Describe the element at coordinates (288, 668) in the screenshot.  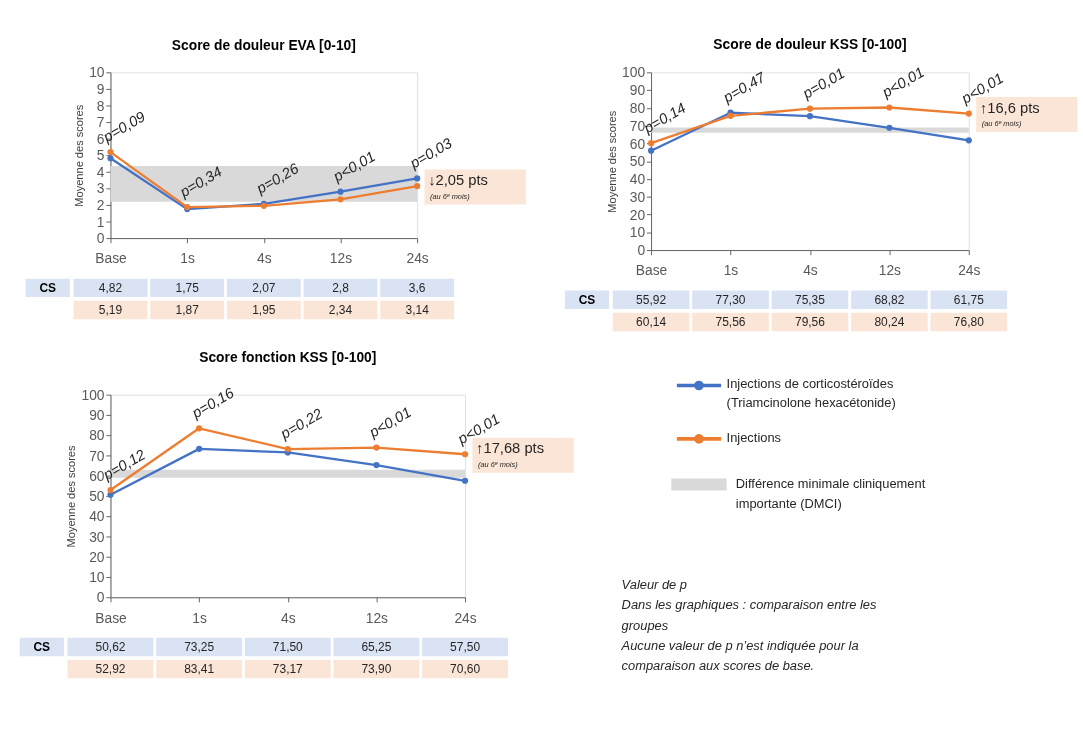
I see `data-label: 73,17` at that location.